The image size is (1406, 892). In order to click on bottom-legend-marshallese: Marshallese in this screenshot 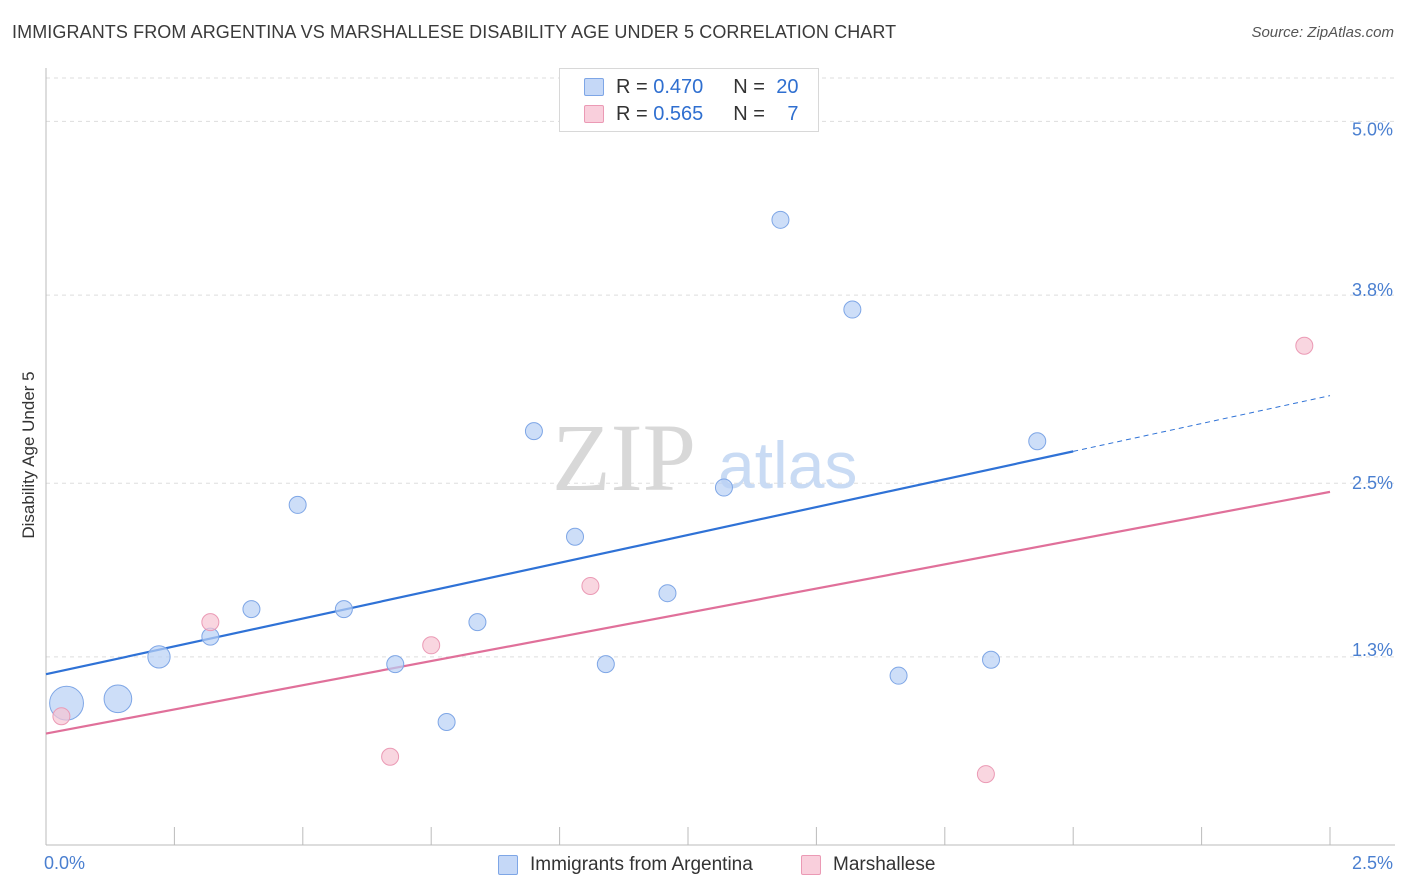, I will do `click(868, 865)`.